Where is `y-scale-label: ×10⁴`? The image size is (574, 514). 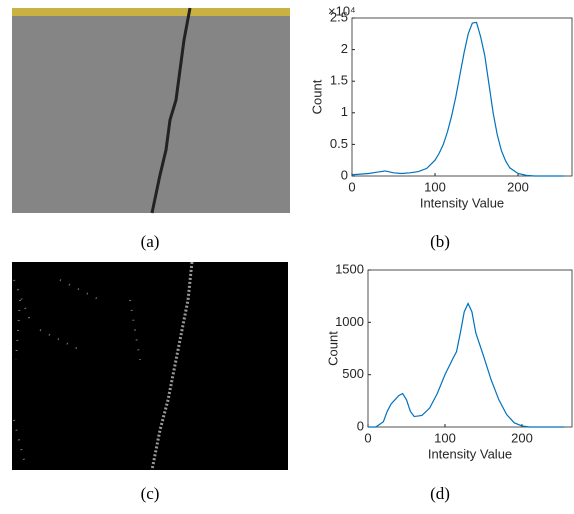
y-scale-label: ×10⁴ is located at coordinates (342, 10).